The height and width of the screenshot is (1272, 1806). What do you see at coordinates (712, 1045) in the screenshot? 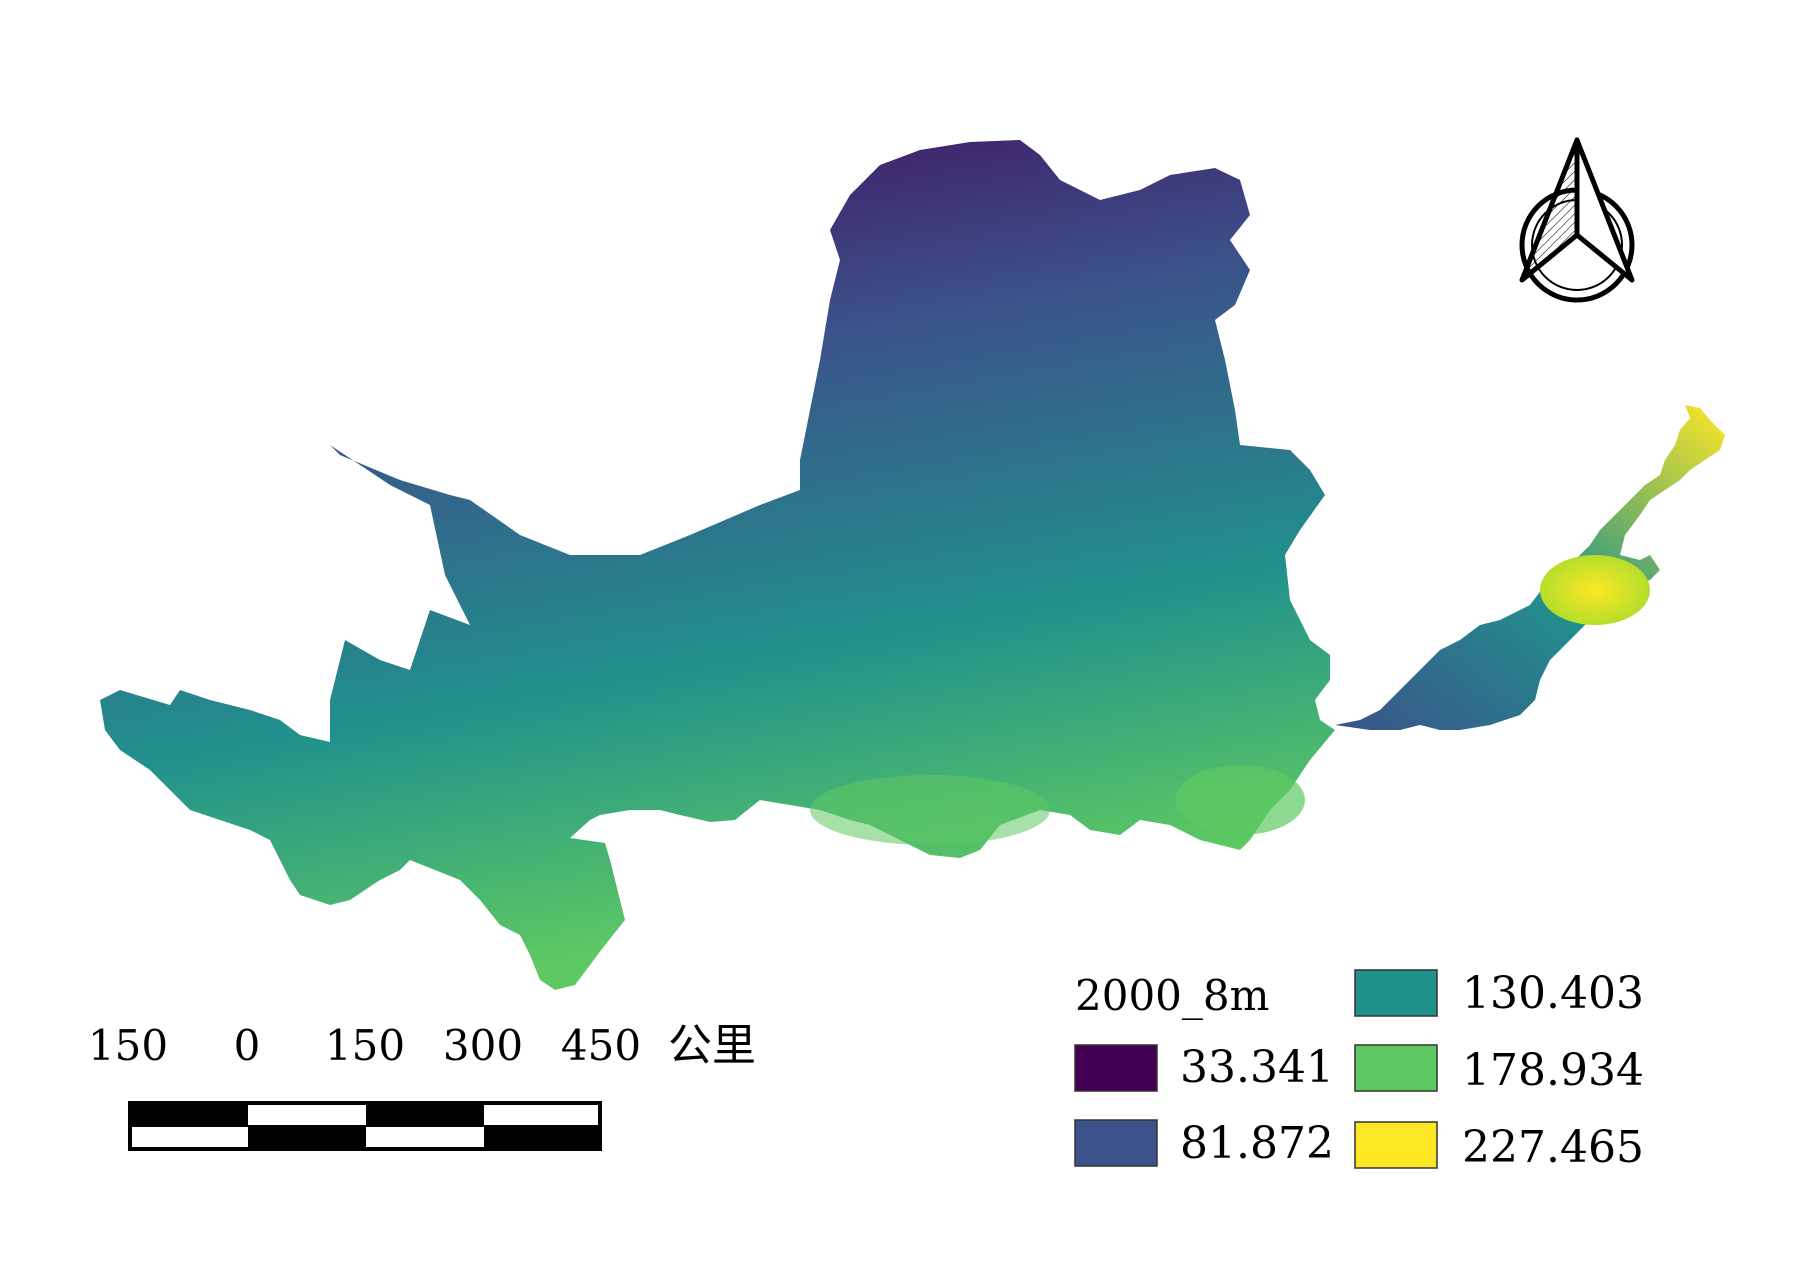
I see `scale-unit: 公里` at bounding box center [712, 1045].